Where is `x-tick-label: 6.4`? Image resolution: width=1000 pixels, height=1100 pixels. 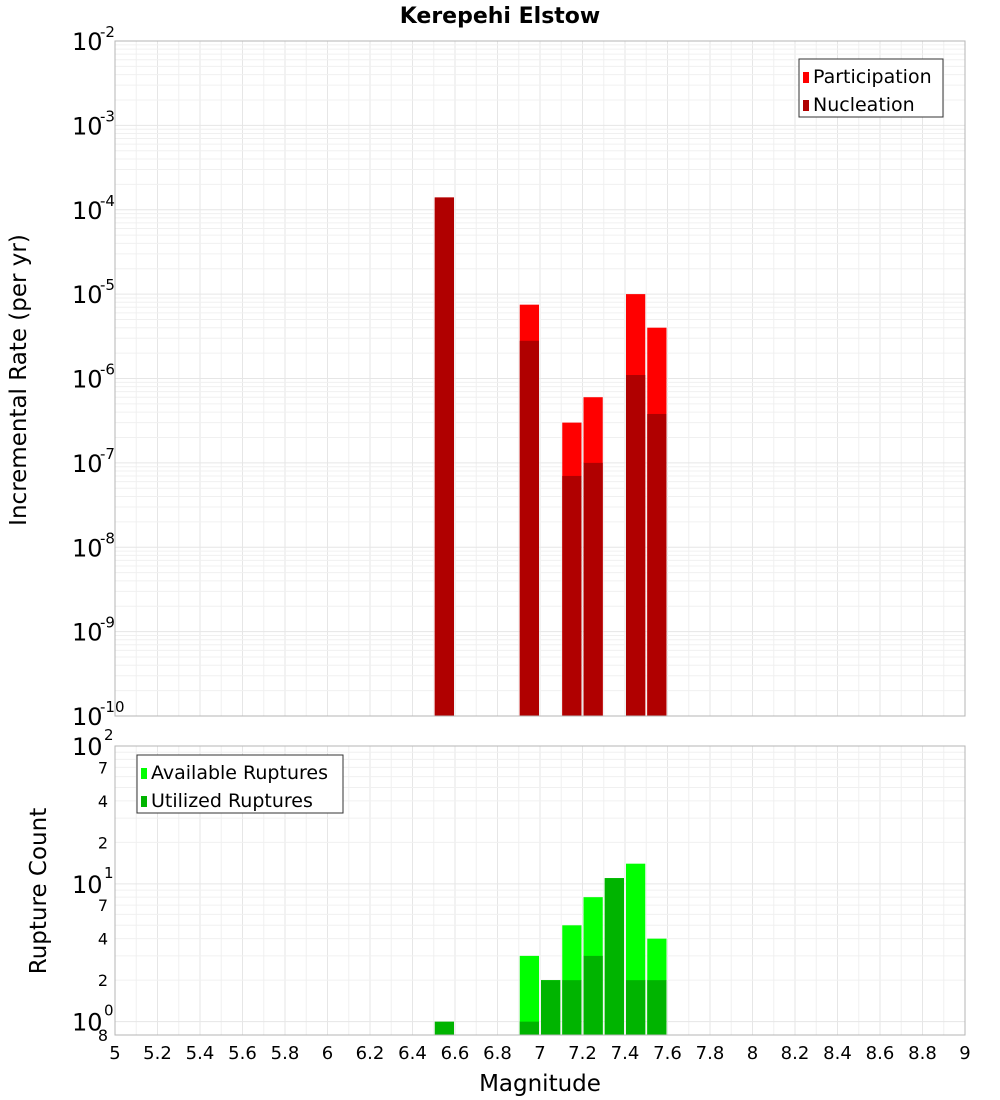 x-tick-label: 6.4 is located at coordinates (412, 1053).